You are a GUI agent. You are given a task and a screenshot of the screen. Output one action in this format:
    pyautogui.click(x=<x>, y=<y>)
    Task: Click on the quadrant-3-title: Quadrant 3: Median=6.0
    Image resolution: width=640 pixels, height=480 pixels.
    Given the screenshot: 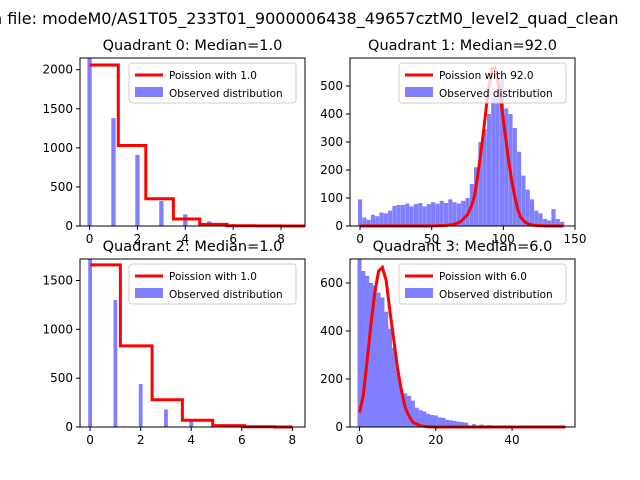 What is the action you would take?
    pyautogui.click(x=463, y=247)
    